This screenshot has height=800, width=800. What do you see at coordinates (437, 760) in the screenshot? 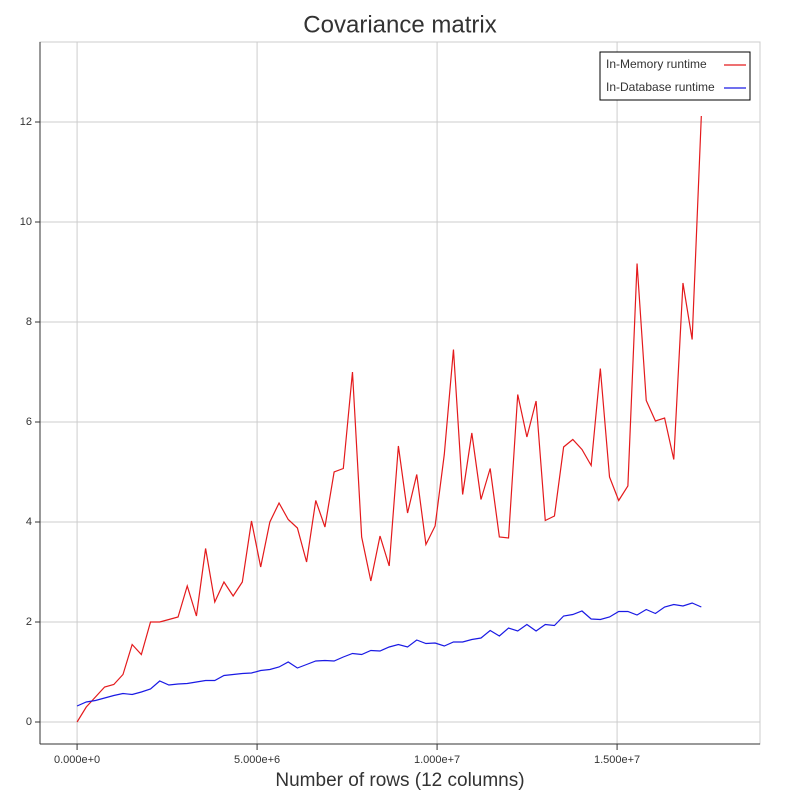
I see `x-tick-label: 1.000e+7` at bounding box center [437, 760].